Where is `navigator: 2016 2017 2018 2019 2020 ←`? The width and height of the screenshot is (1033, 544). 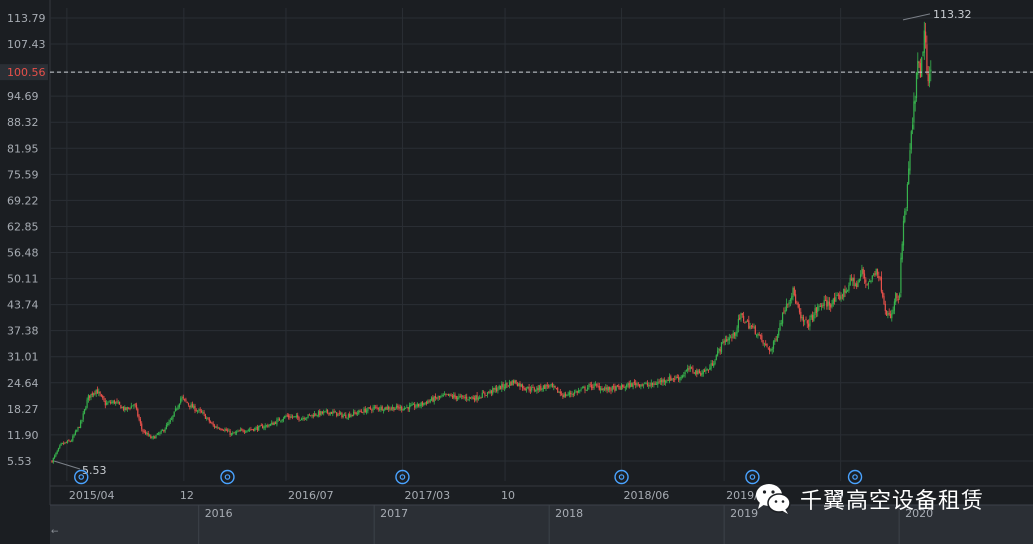
navigator: 2016 2017 2018 2019 2020 ← is located at coordinates (541, 524).